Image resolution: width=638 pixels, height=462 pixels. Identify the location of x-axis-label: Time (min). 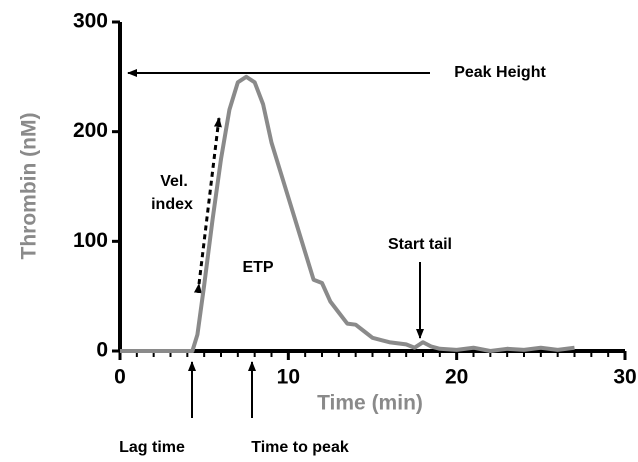
(370, 403).